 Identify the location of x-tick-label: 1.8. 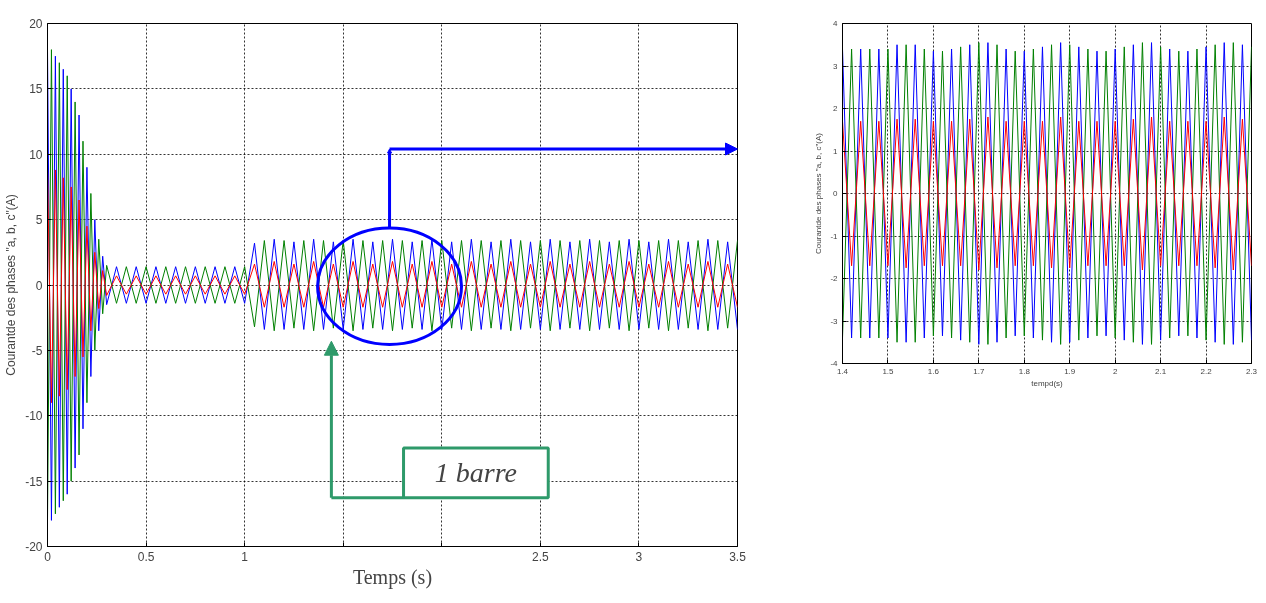
(1024, 371).